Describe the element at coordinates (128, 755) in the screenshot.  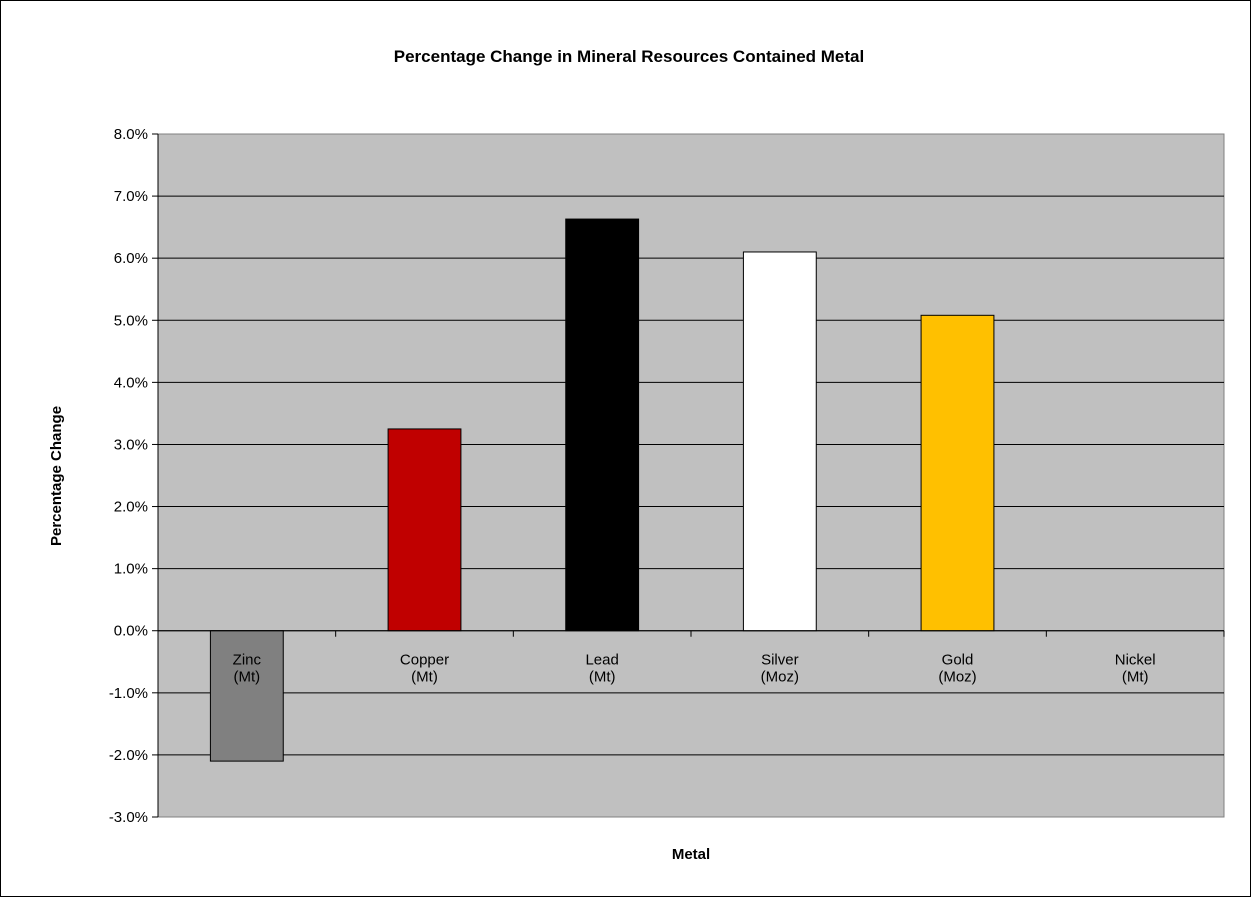
I see `y-tick-label: -2.0%` at that location.